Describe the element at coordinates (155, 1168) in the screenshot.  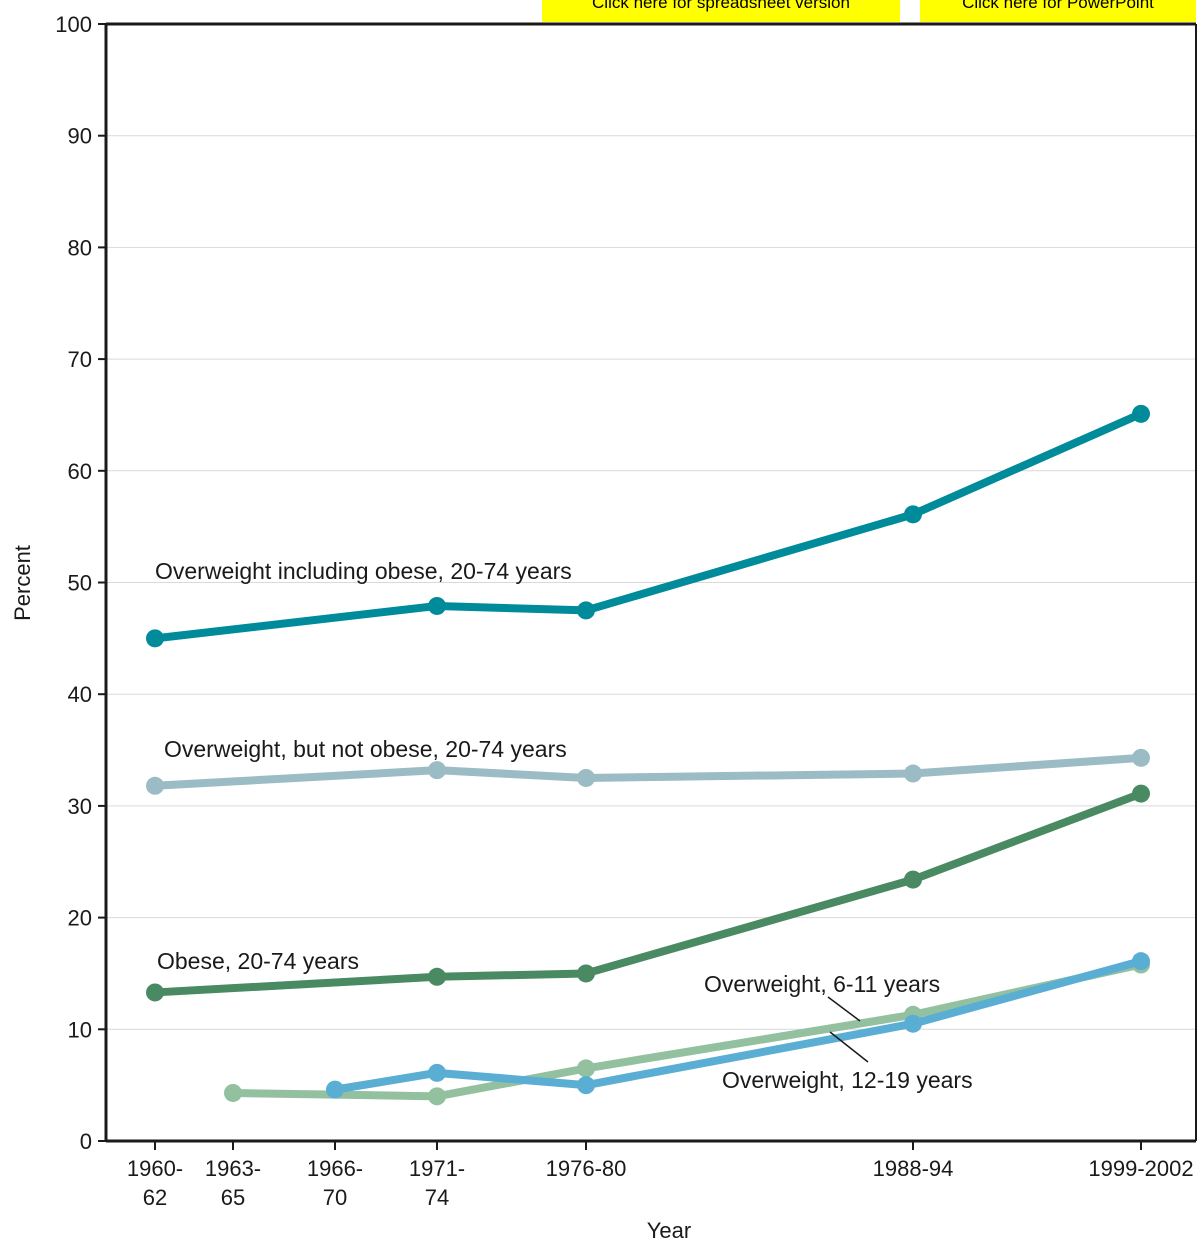
I see `x-tick-label: 1960-` at that location.